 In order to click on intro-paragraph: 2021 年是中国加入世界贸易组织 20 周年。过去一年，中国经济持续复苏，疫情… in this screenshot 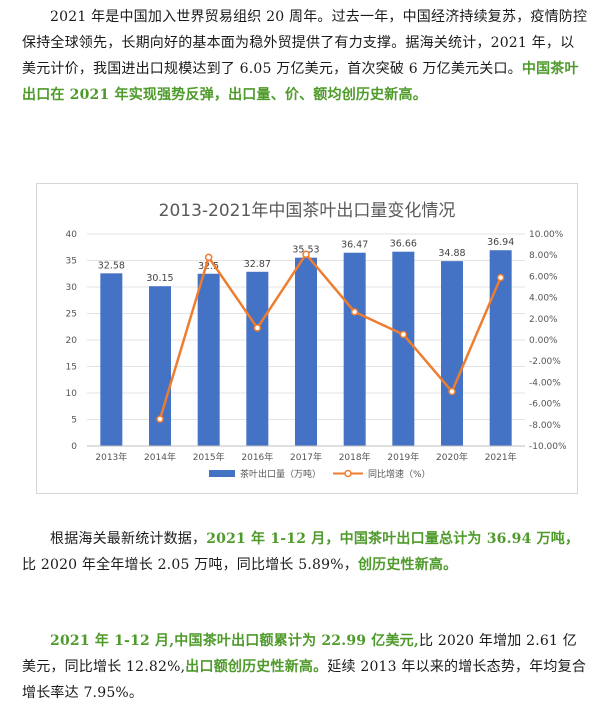, I will do `click(305, 56)`.